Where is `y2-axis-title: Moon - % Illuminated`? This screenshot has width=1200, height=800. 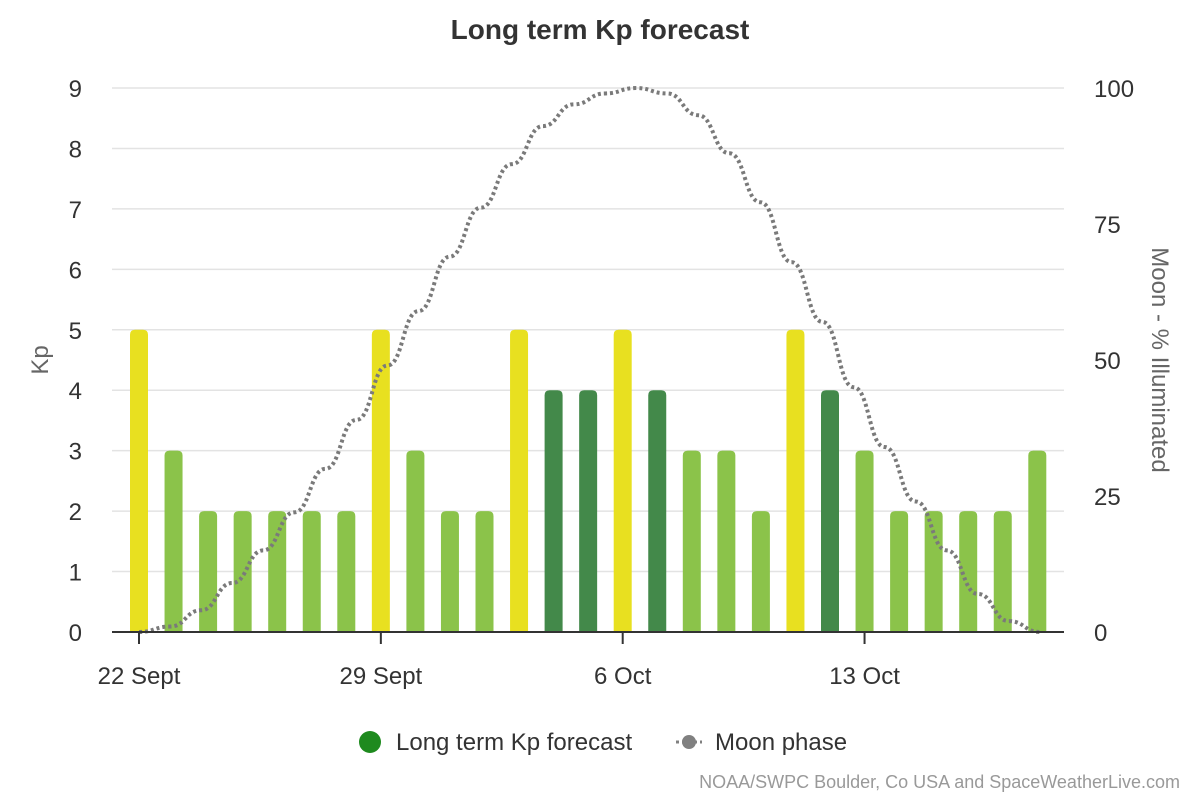 y2-axis-title: Moon - % Illuminated is located at coordinates (1159, 359).